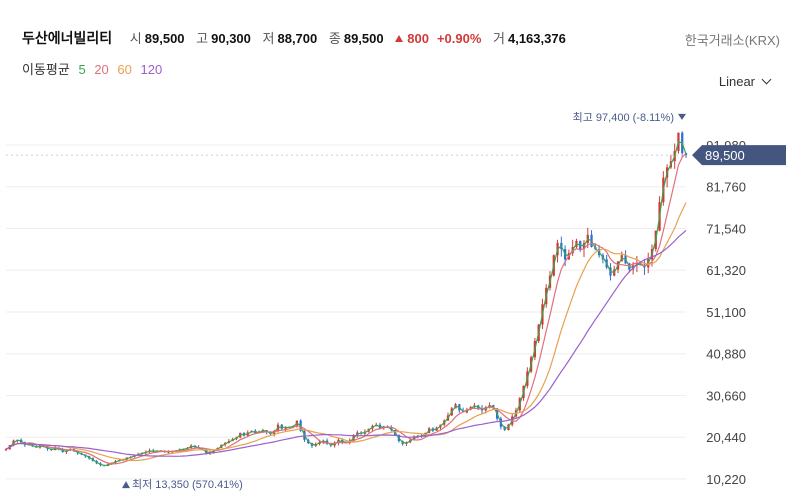  Describe the element at coordinates (732, 40) in the screenshot. I see `exchange-label: 한국거래소(KRX)` at that location.